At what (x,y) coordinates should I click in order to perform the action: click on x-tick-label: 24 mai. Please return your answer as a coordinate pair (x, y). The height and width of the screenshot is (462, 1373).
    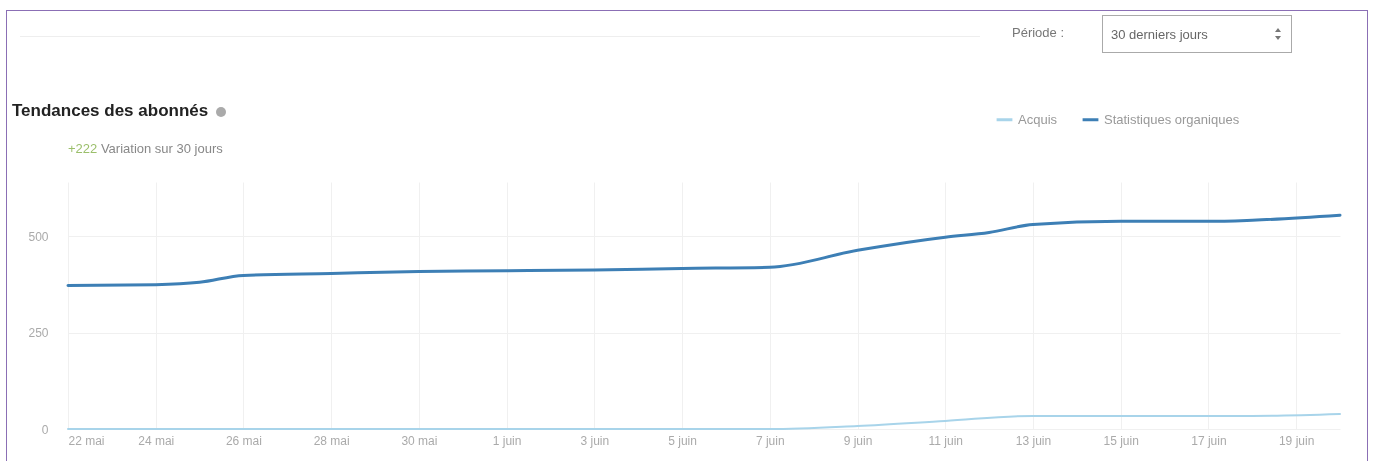
    Looking at the image, I should click on (156, 440).